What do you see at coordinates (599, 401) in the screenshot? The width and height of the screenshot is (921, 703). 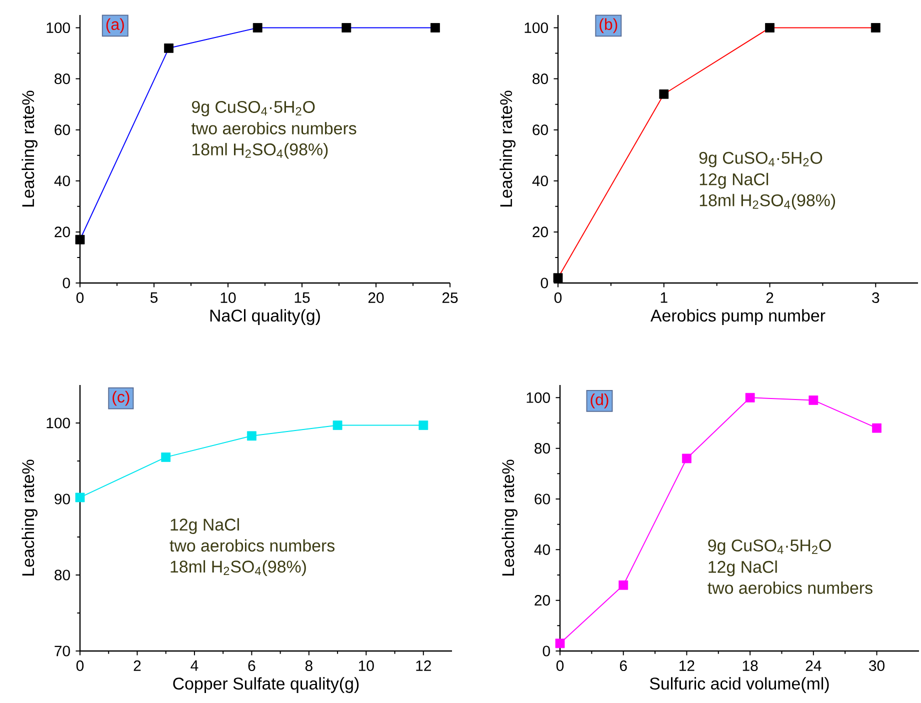 I see `annotation: (d)` at bounding box center [599, 401].